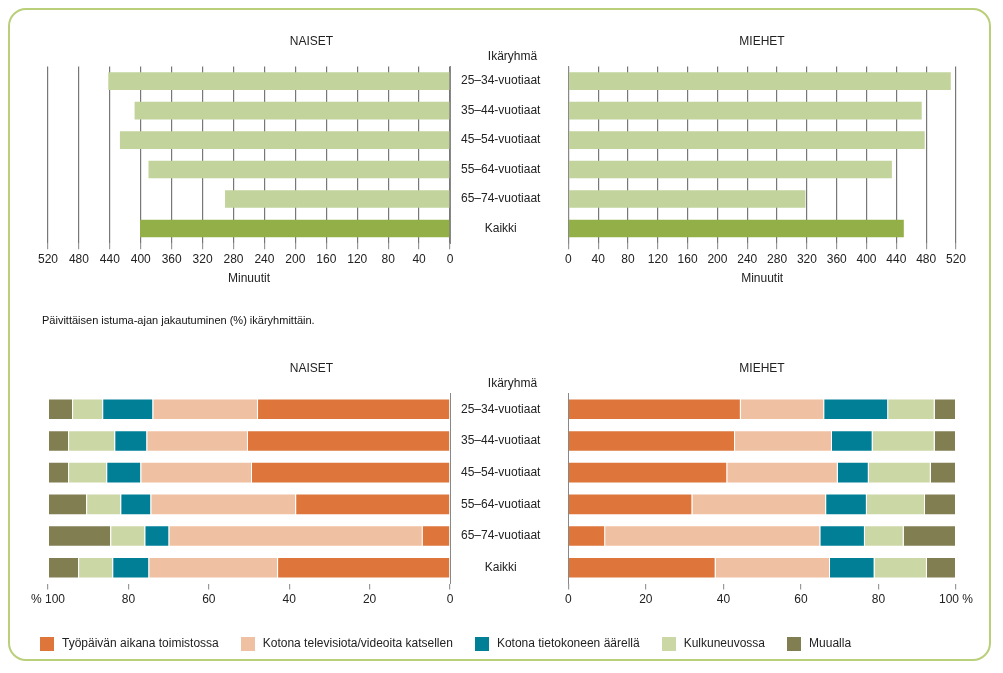  What do you see at coordinates (178, 320) in the screenshot?
I see `chart-subtitle: Päivittäisen istuma-ajan jakautuminen (%) ikäryhmittäin.` at bounding box center [178, 320].